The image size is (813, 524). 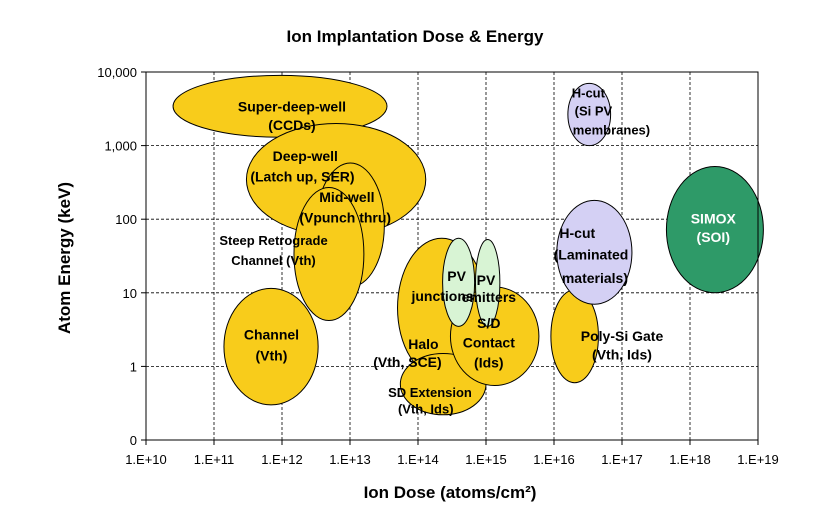 I want to click on region-2-label-0: Mid-well, so click(x=346, y=197).